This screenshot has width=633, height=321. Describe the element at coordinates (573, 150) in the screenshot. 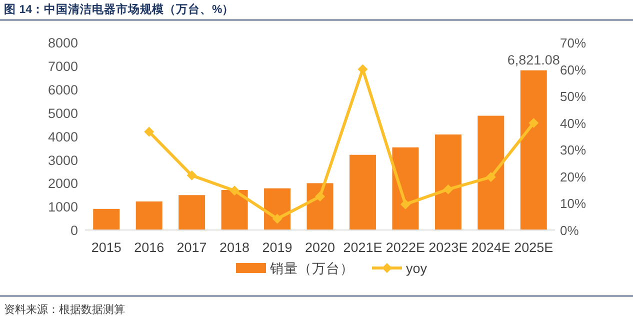

I see `y2-tick-label: 30%` at that location.